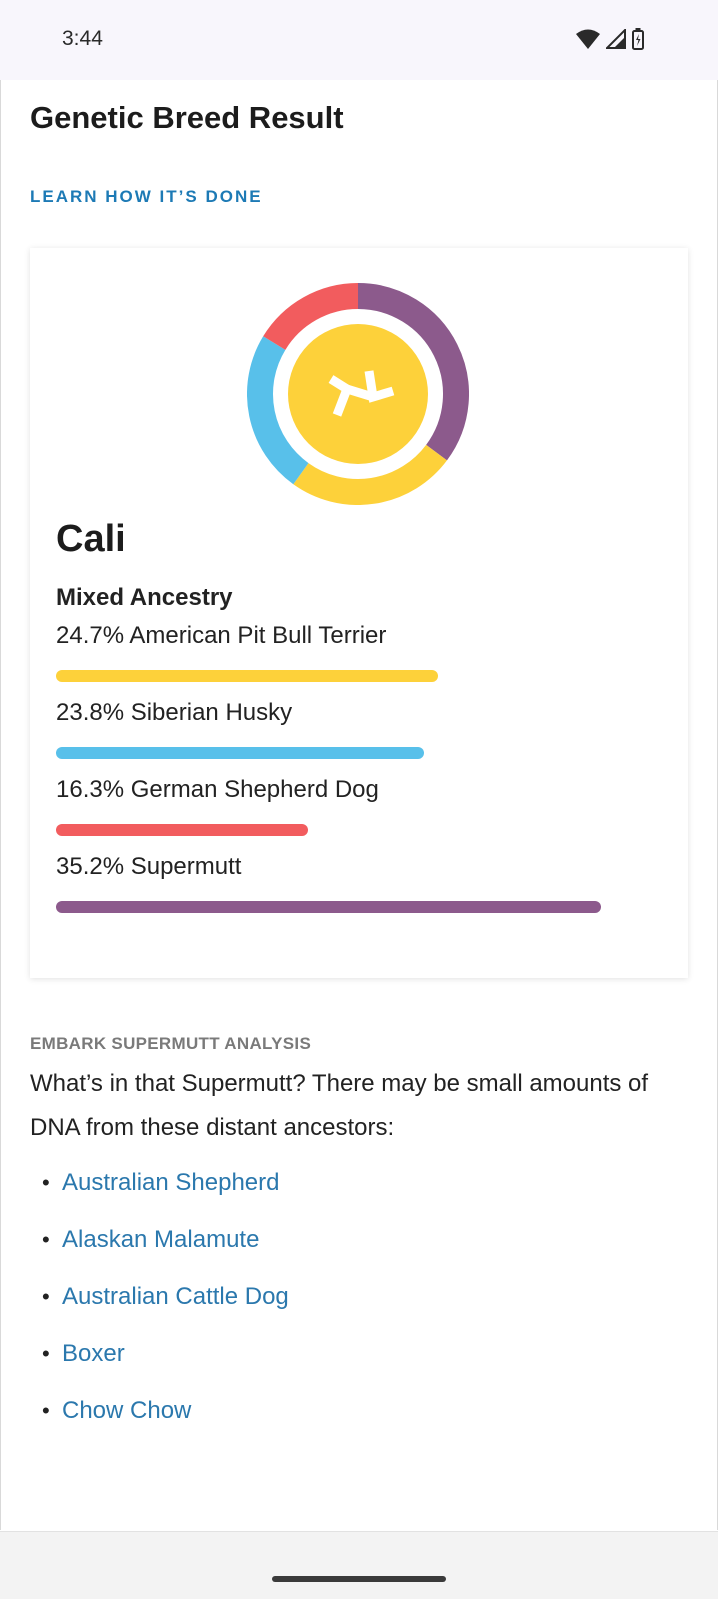  Describe the element at coordinates (159, 1367) in the screenshot. I see `list-item: • Boxer` at that location.